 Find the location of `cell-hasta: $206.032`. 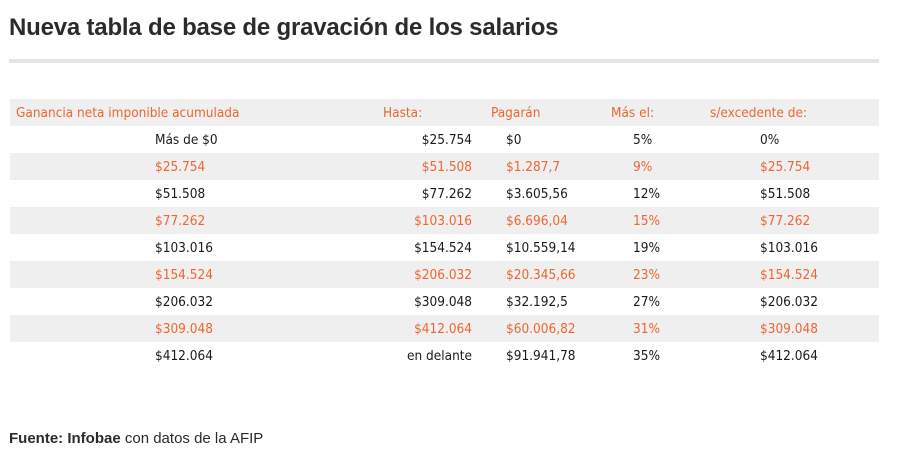

cell-hasta: $206.032 is located at coordinates (431, 274).